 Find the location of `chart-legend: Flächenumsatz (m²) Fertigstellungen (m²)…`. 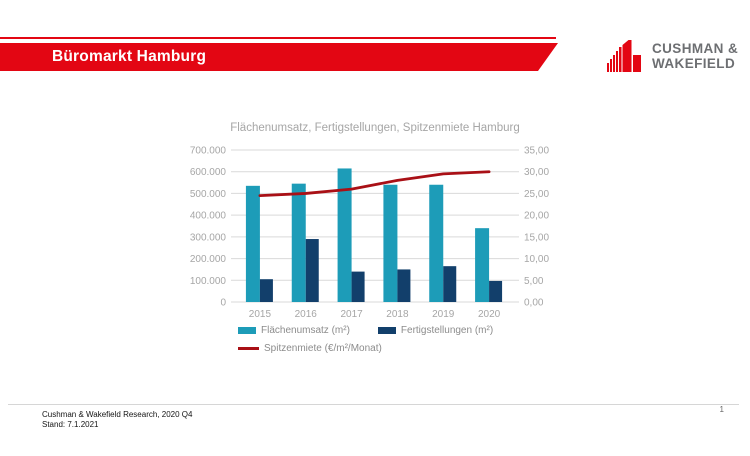

chart-legend: Flächenumsatz (m²) Fertigstellungen (m²)… is located at coordinates (368, 343).